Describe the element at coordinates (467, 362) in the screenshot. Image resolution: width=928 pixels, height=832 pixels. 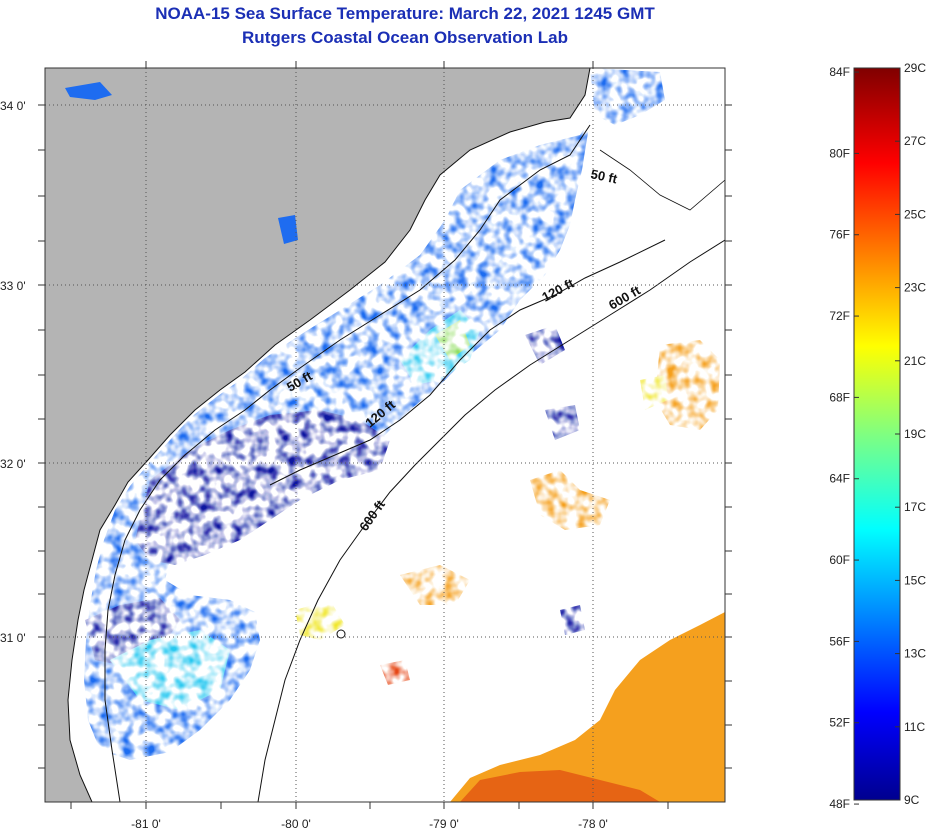
I see `contour-120ft` at that location.